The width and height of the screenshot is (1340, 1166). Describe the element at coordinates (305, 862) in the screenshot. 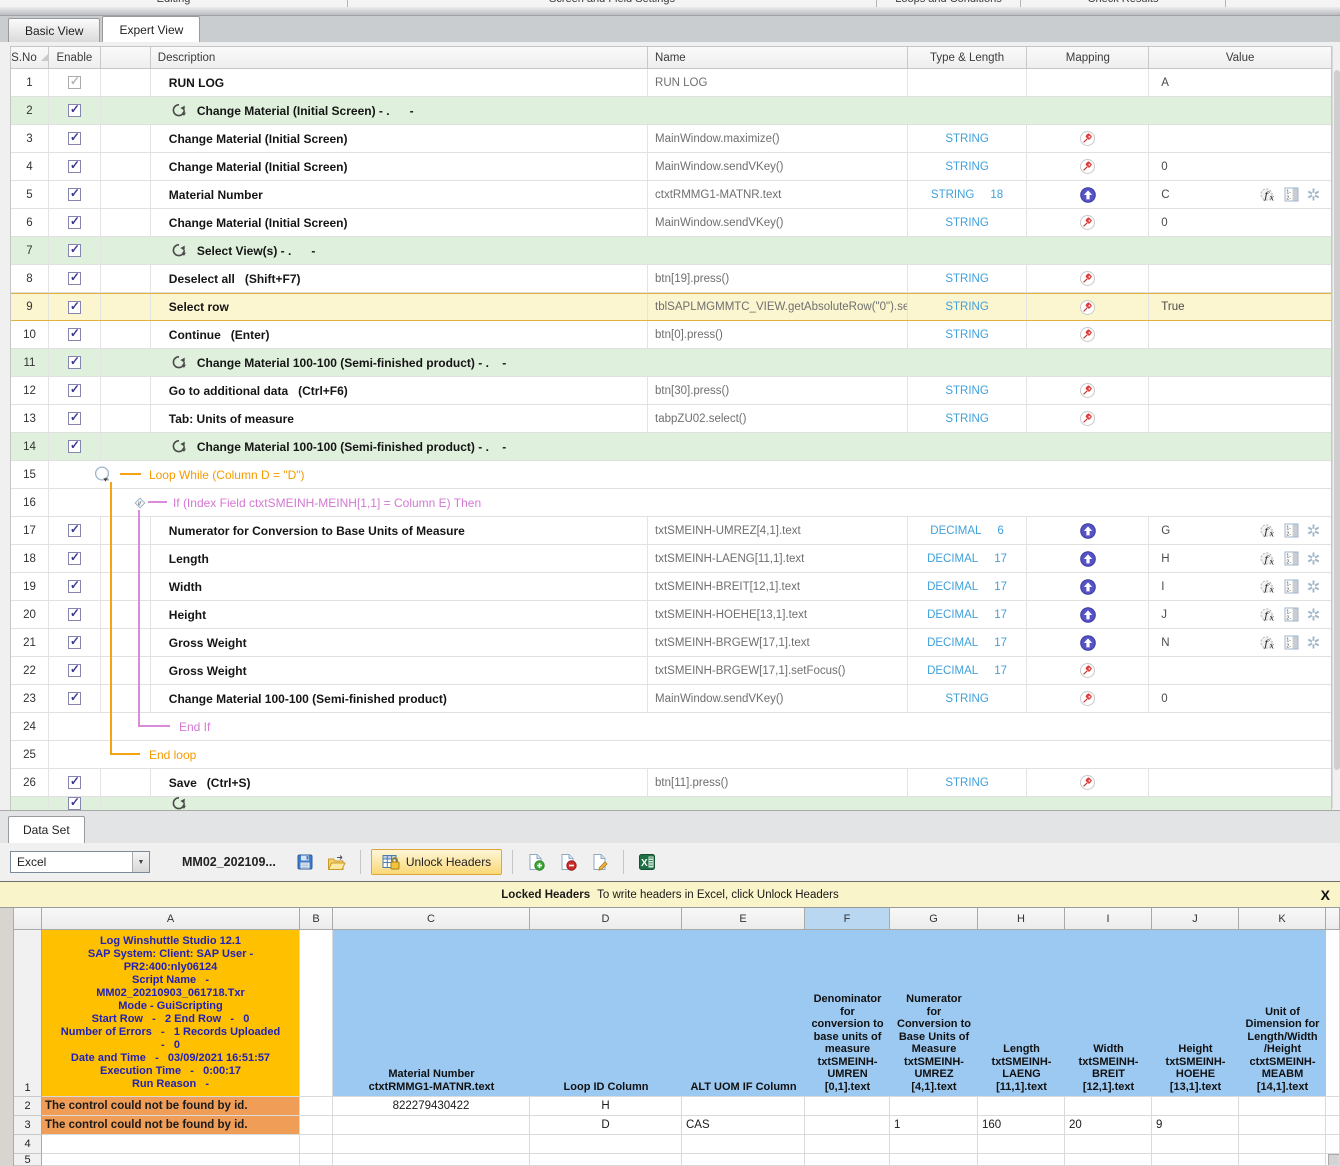

I see `save-button` at that location.